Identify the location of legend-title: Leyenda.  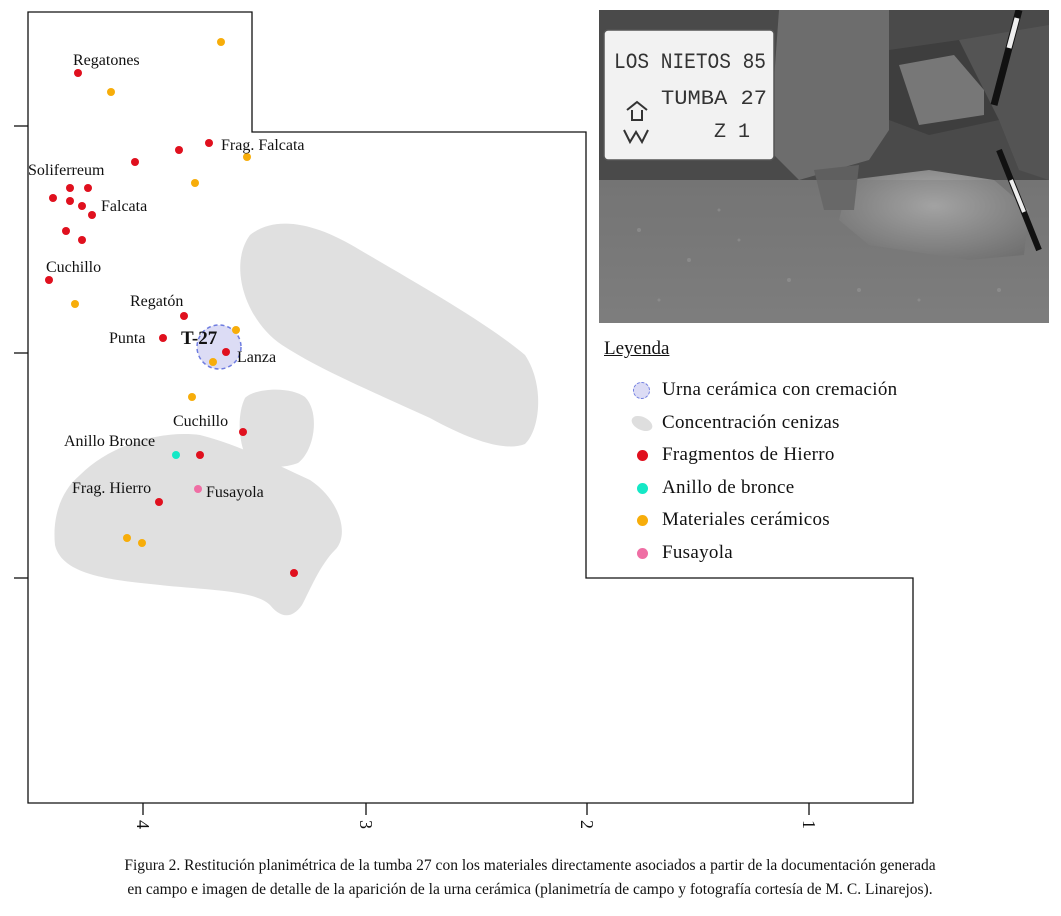
(637, 348).